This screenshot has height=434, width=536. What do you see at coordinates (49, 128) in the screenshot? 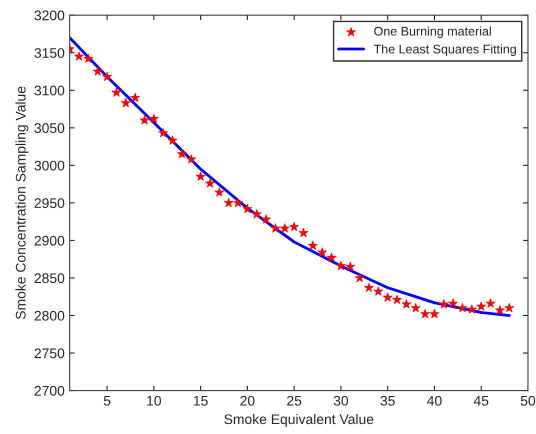
I see `y-tick-label: 3050` at bounding box center [49, 128].